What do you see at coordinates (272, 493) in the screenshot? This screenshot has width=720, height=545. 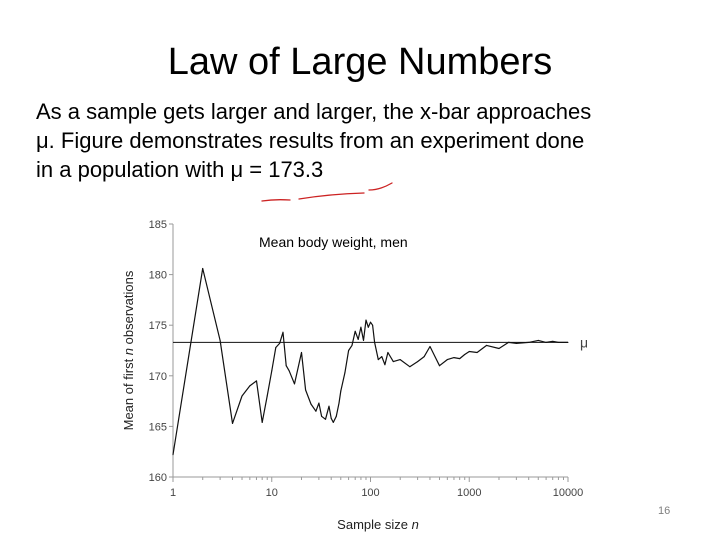 I see `x-tick-label: 10` at bounding box center [272, 493].